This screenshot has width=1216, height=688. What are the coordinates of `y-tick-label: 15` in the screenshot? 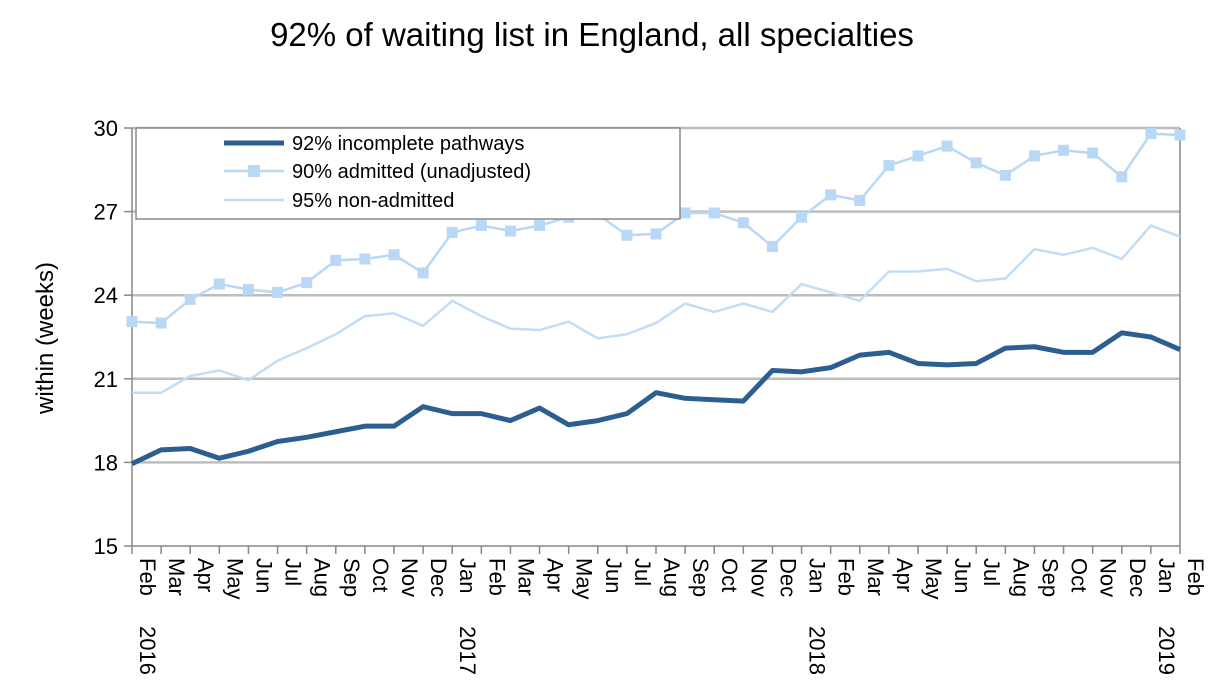 It's located at (106, 546).